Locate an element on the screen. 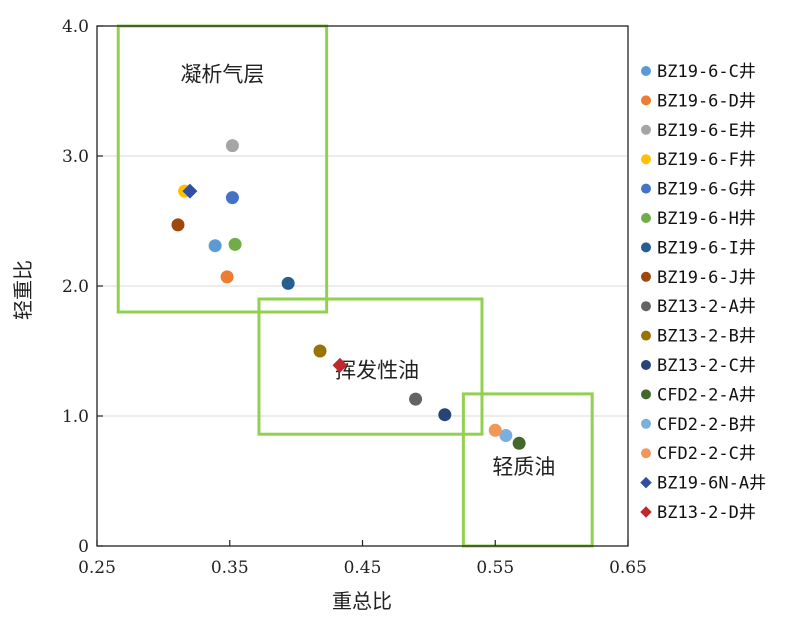  legend-label: CFD2-2-C井 is located at coordinates (706, 454).